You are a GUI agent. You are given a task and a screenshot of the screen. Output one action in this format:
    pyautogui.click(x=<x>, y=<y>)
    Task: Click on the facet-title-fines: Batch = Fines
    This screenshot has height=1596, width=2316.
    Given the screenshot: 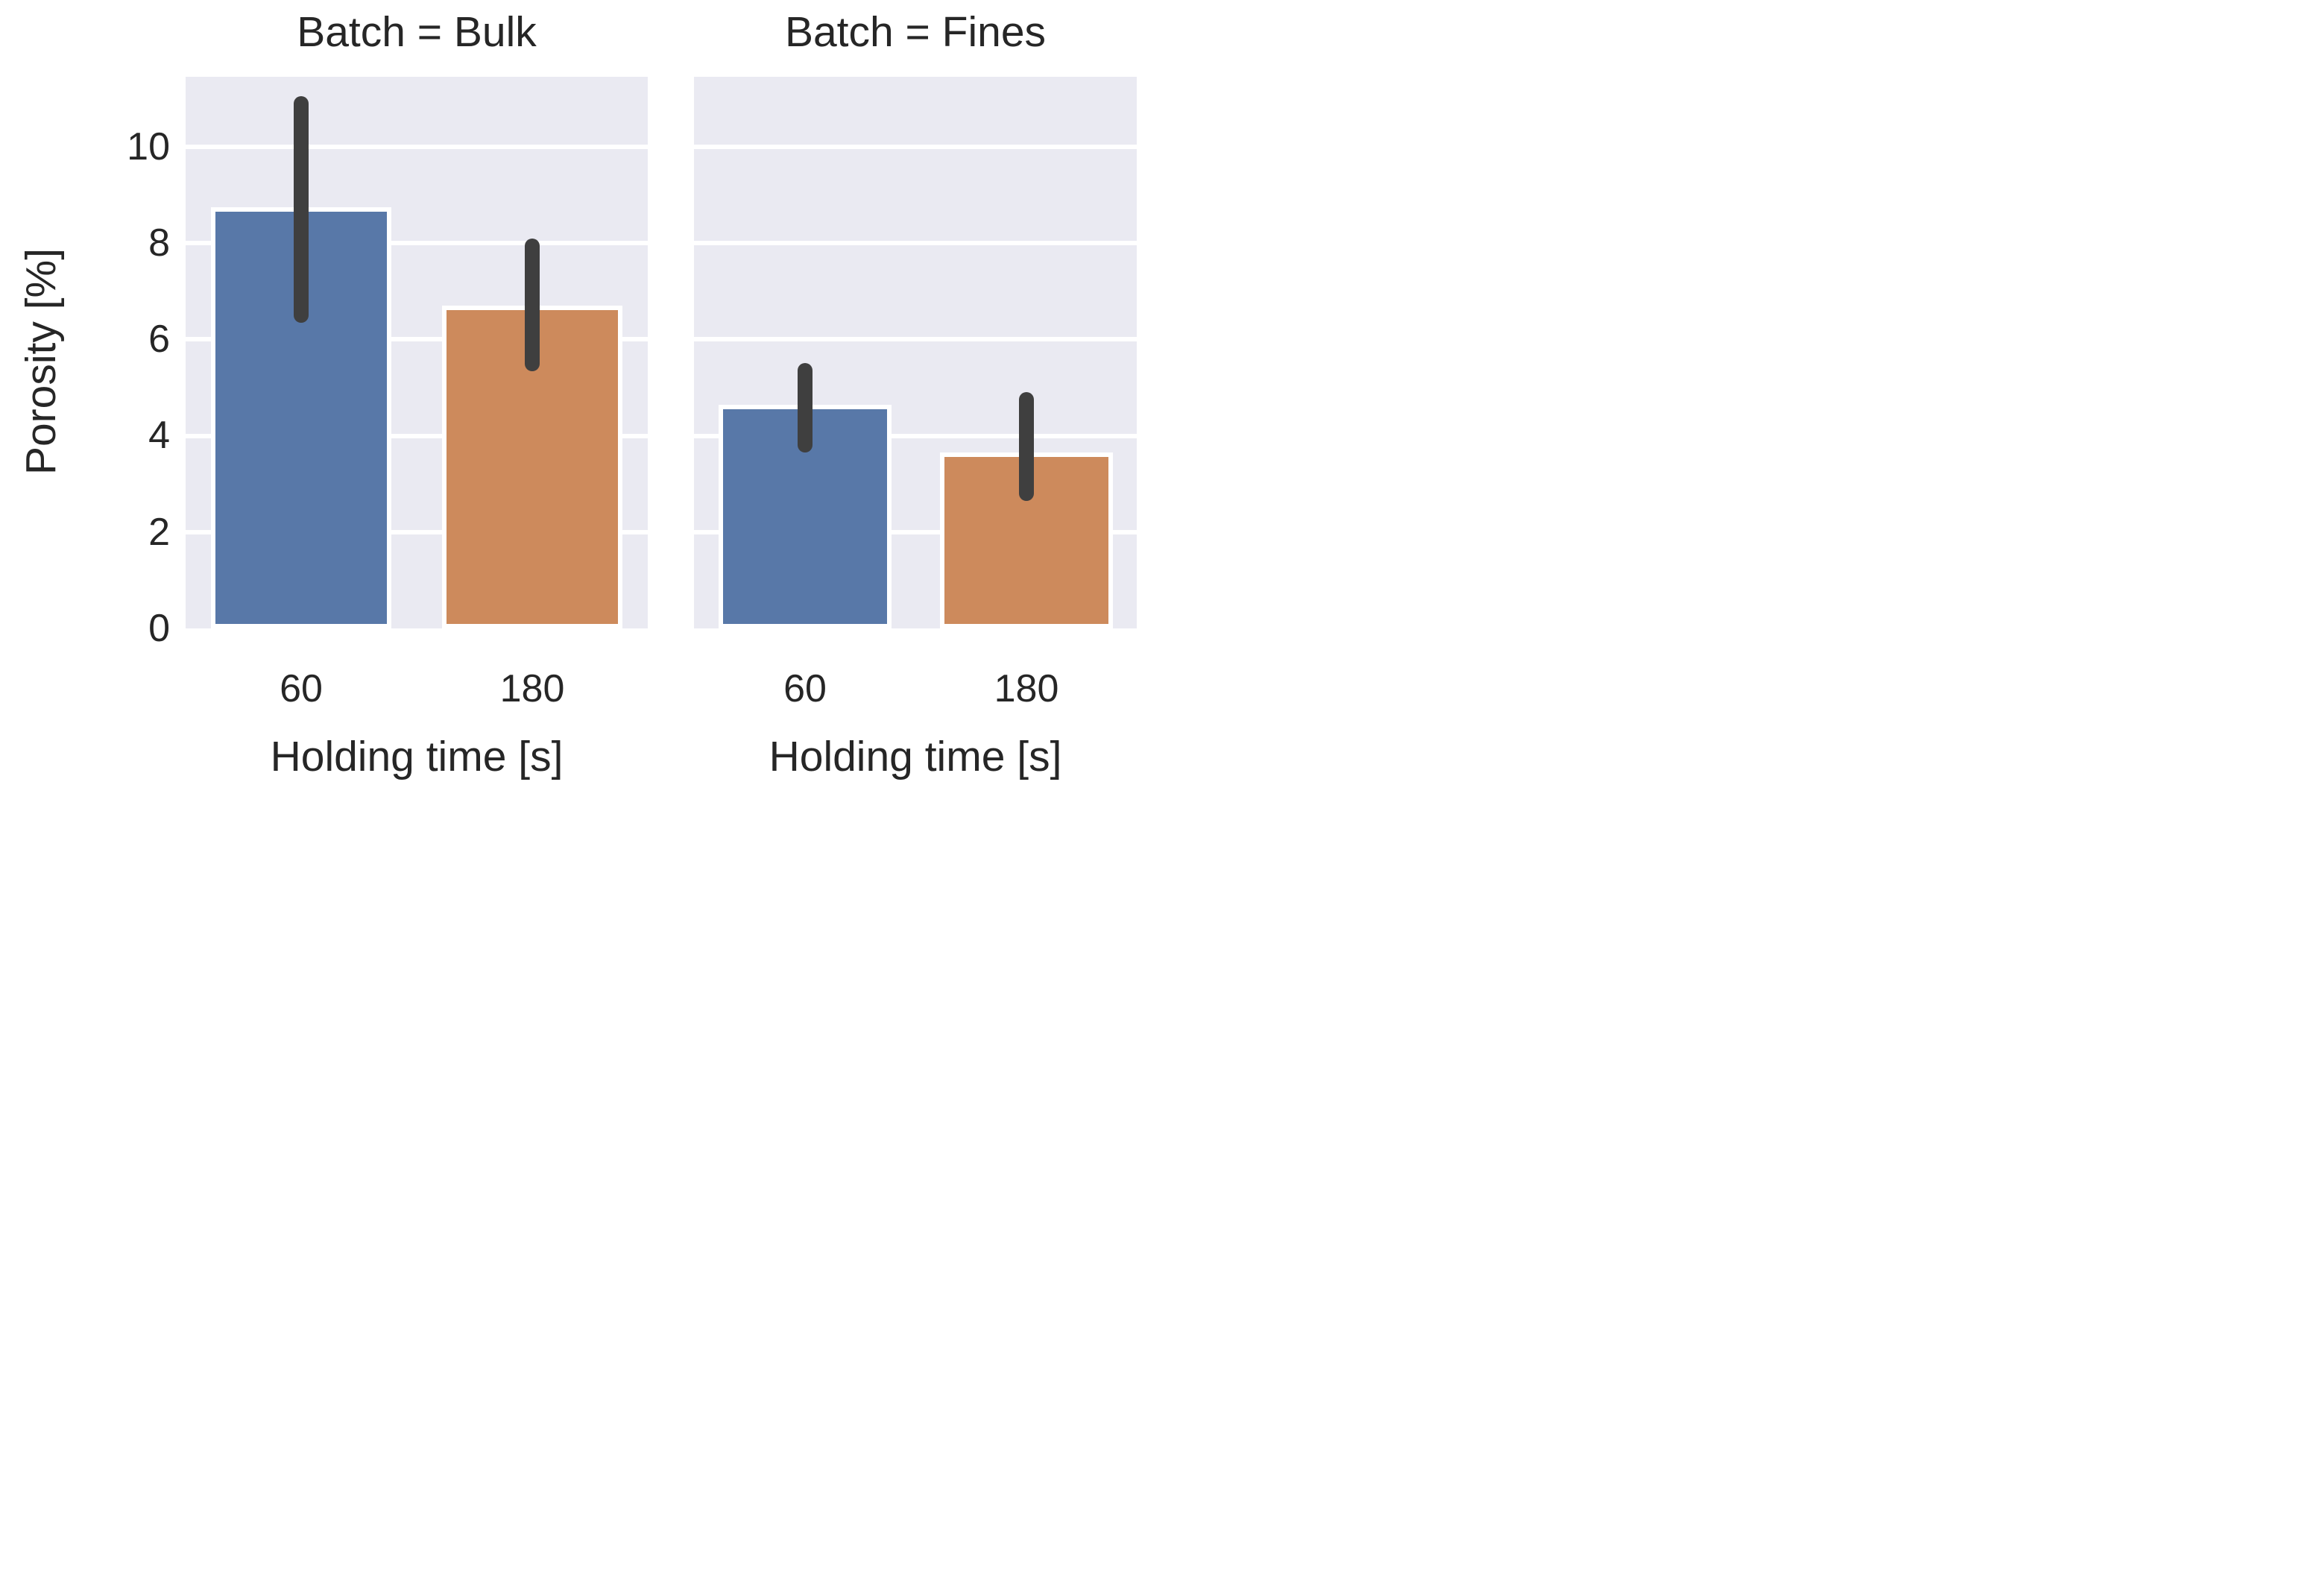 What is the action you would take?
    pyautogui.click(x=915, y=32)
    